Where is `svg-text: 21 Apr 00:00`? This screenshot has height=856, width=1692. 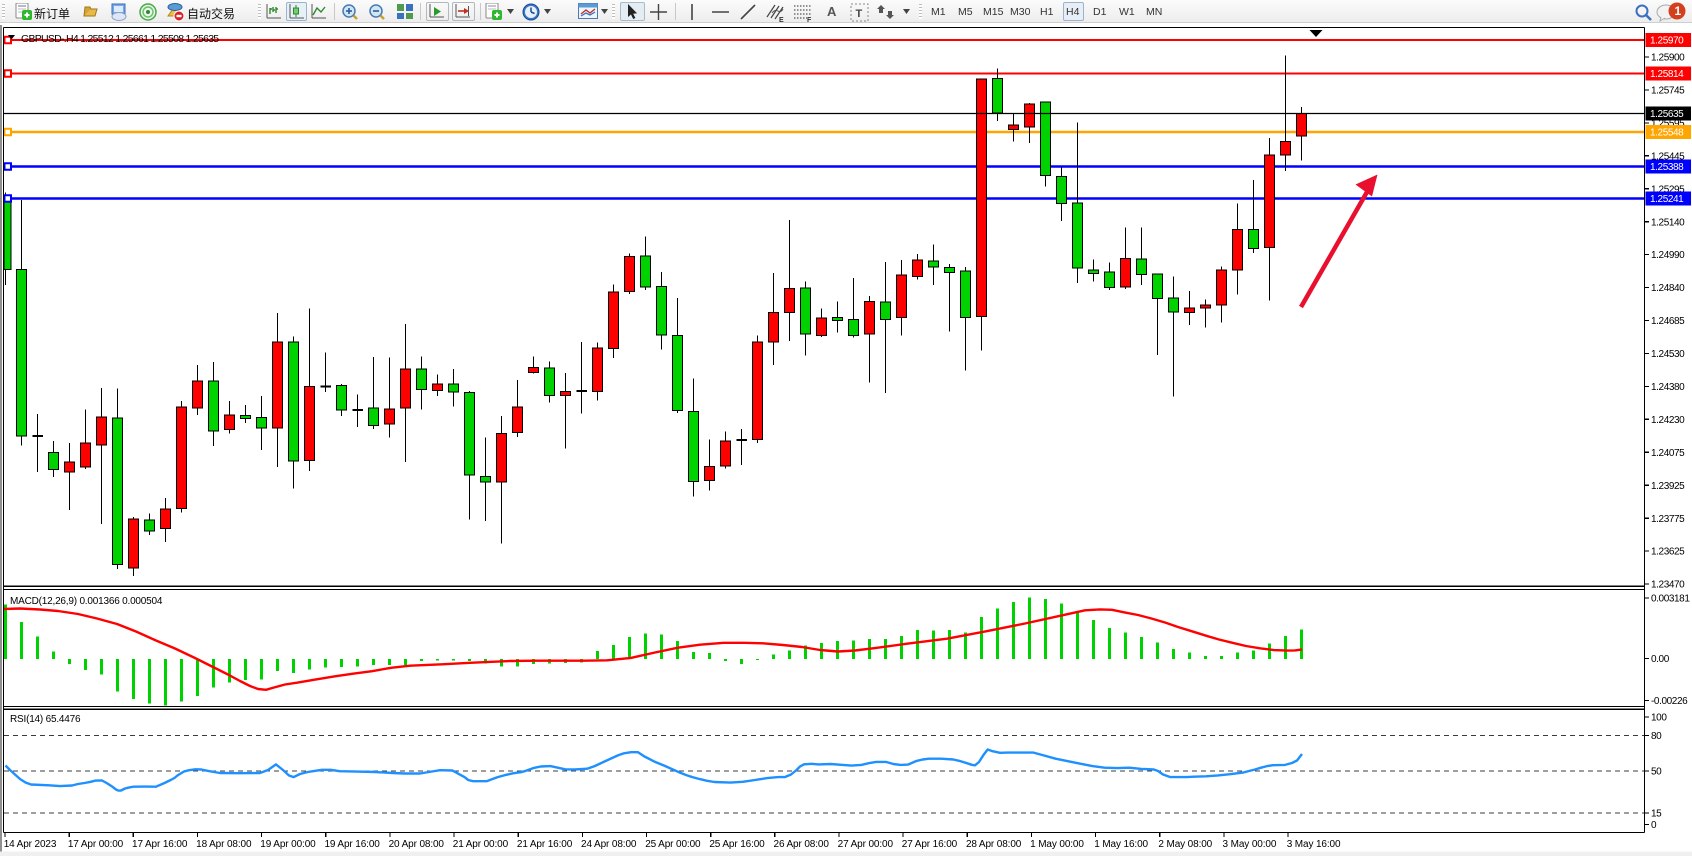
svg-text: 21 Apr 00:00 is located at coordinates (481, 844).